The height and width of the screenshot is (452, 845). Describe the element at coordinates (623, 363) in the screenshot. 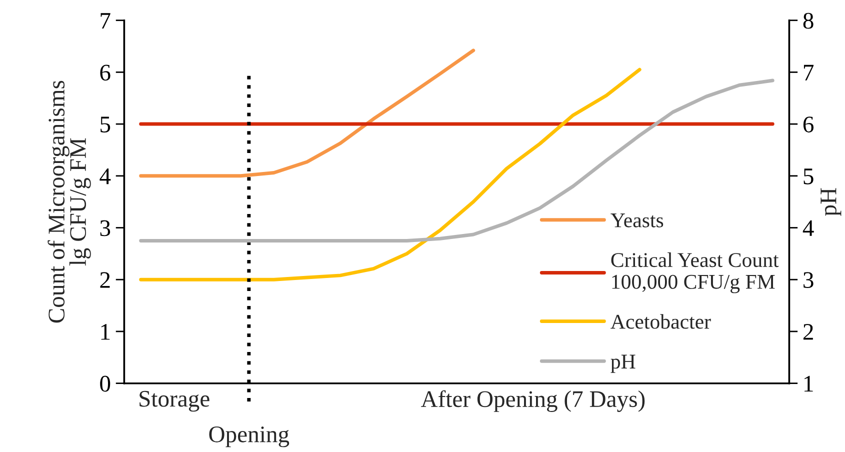

I see `legend-label: pH` at that location.